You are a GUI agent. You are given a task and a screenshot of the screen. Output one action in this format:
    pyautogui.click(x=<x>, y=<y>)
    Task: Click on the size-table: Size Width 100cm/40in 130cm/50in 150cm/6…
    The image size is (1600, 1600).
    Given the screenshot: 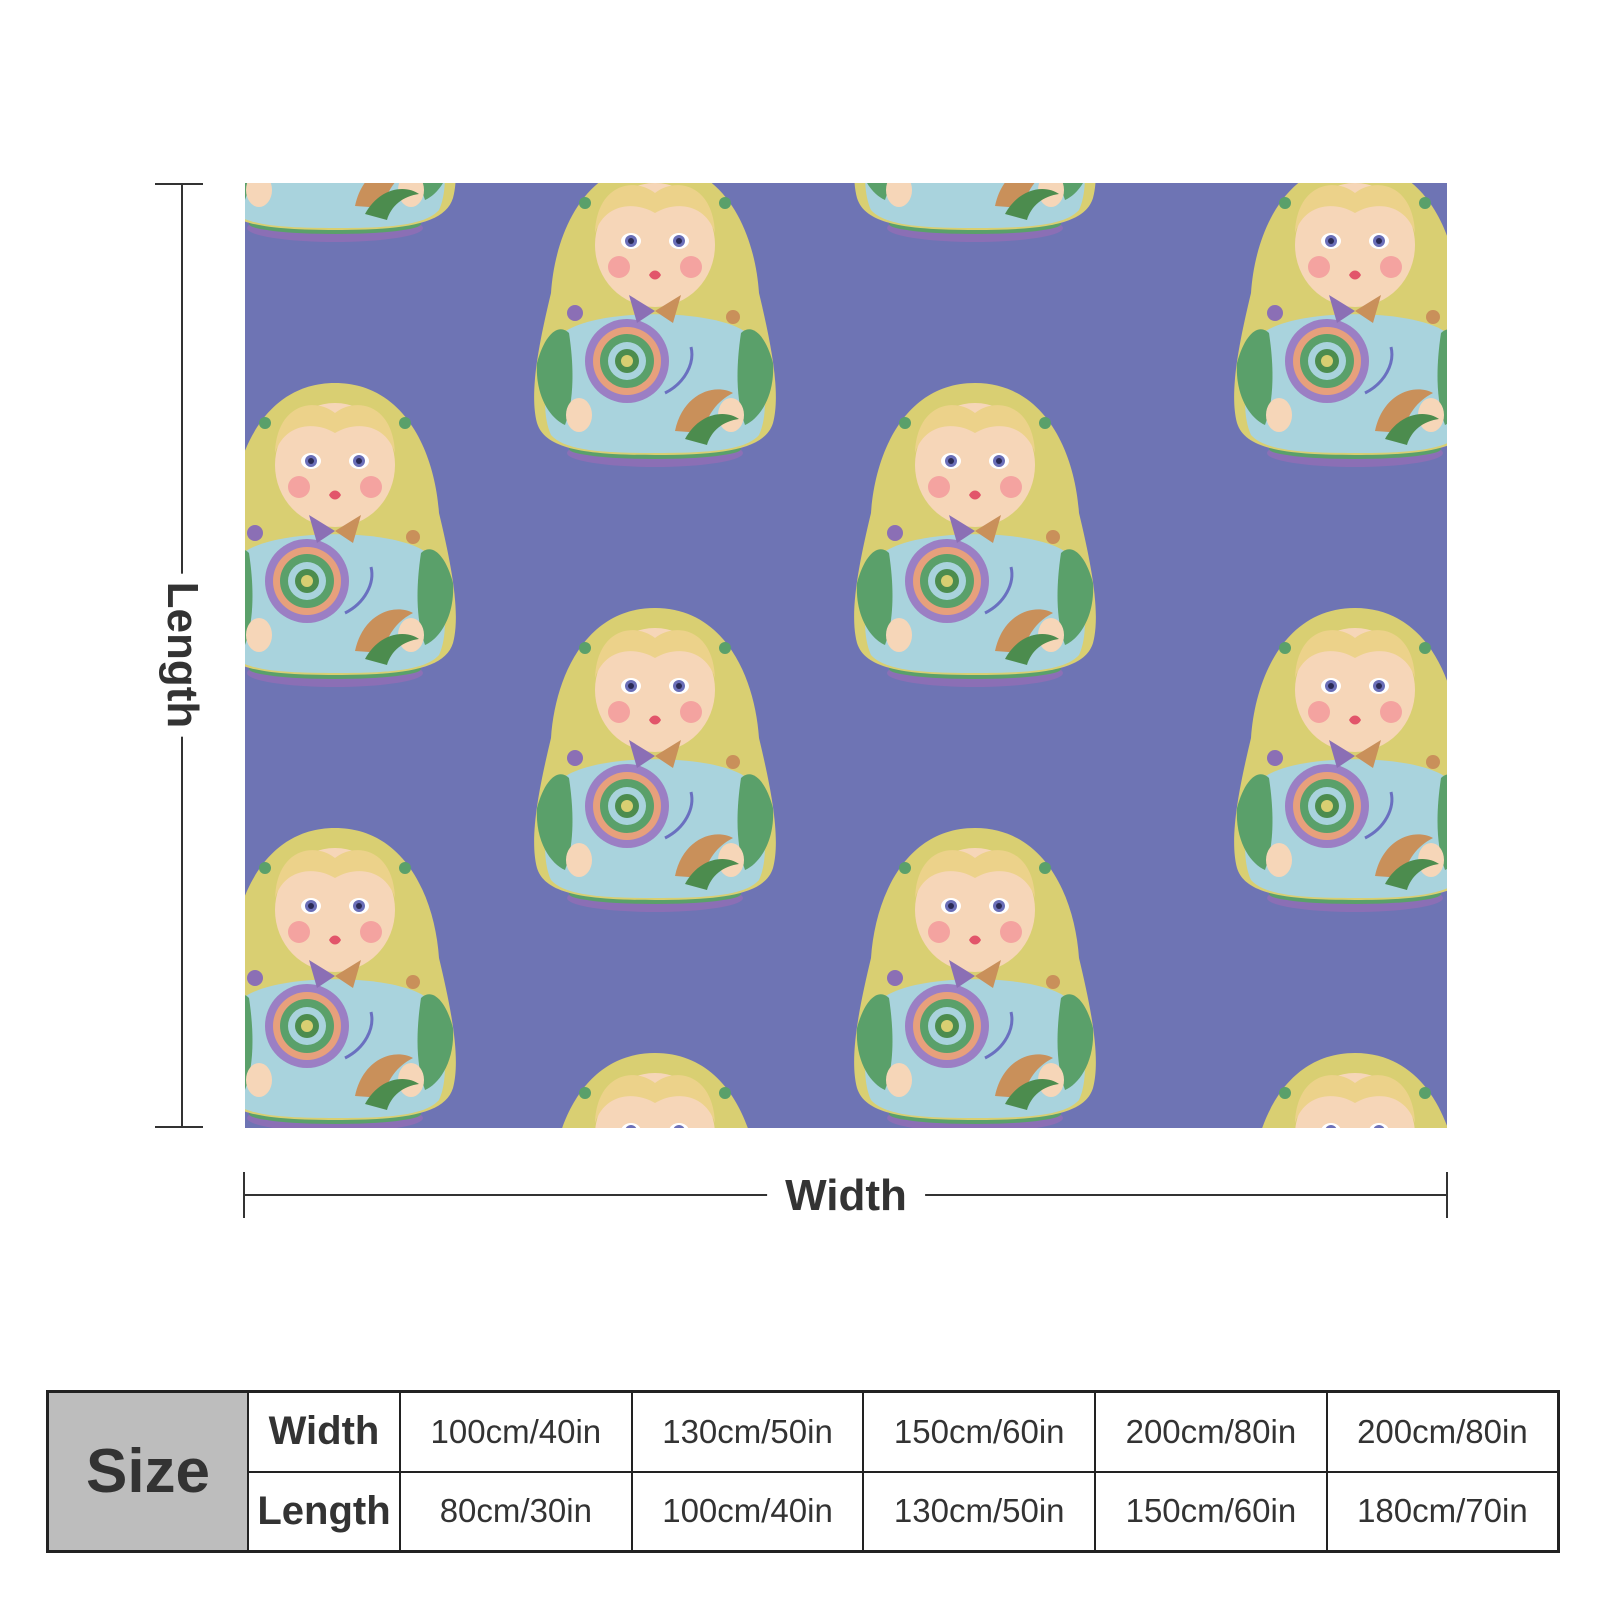 What is the action you would take?
    pyautogui.click(x=803, y=1471)
    